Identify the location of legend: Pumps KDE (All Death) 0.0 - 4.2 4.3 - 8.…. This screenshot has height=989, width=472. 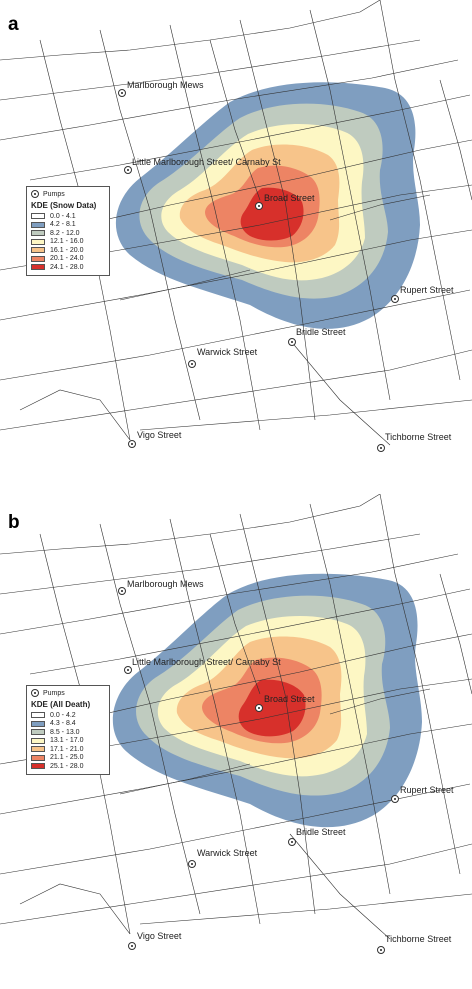
(68, 730).